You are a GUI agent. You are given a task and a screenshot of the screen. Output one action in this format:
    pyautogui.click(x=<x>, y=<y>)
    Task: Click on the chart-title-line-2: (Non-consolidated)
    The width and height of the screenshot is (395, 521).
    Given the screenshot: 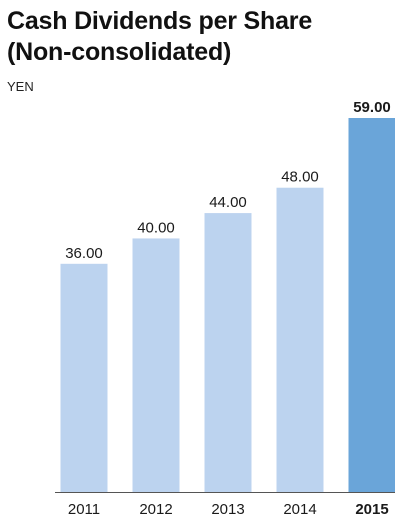 What is the action you would take?
    pyautogui.click(x=119, y=52)
    